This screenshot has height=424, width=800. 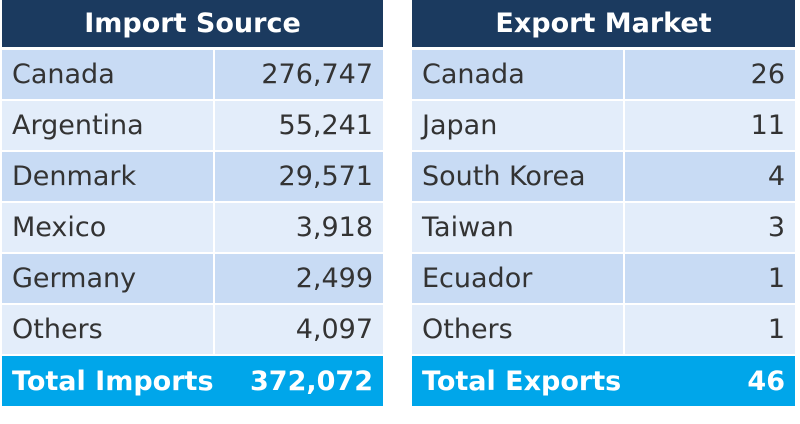 What do you see at coordinates (709, 381) in the screenshot?
I see `total-value: 46` at bounding box center [709, 381].